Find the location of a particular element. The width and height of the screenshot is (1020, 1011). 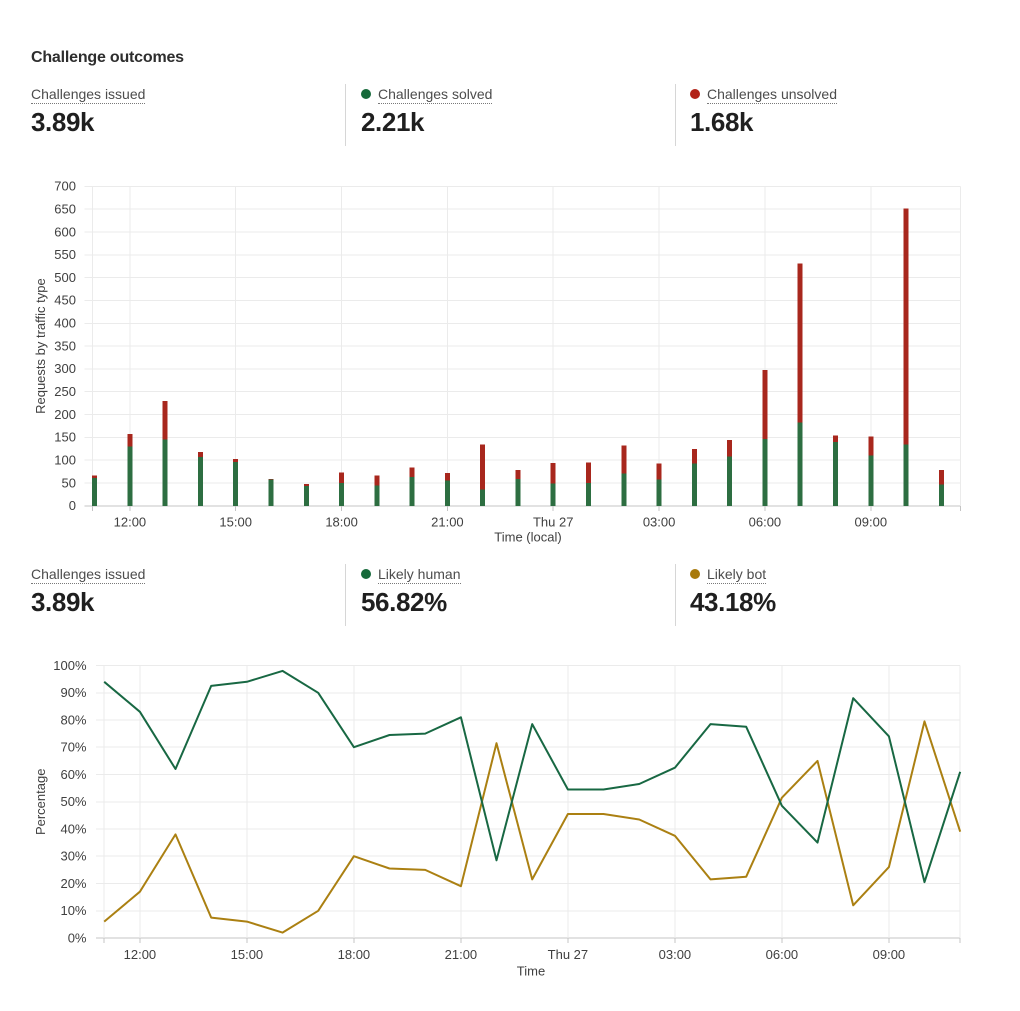

svg-text: 250 is located at coordinates (65, 391).